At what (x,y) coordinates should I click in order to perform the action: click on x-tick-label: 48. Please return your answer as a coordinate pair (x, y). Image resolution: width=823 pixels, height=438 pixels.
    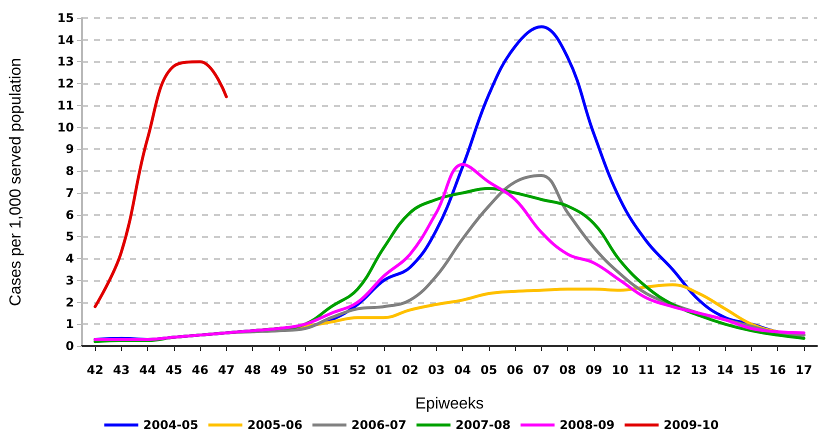
    Looking at the image, I should click on (252, 370).